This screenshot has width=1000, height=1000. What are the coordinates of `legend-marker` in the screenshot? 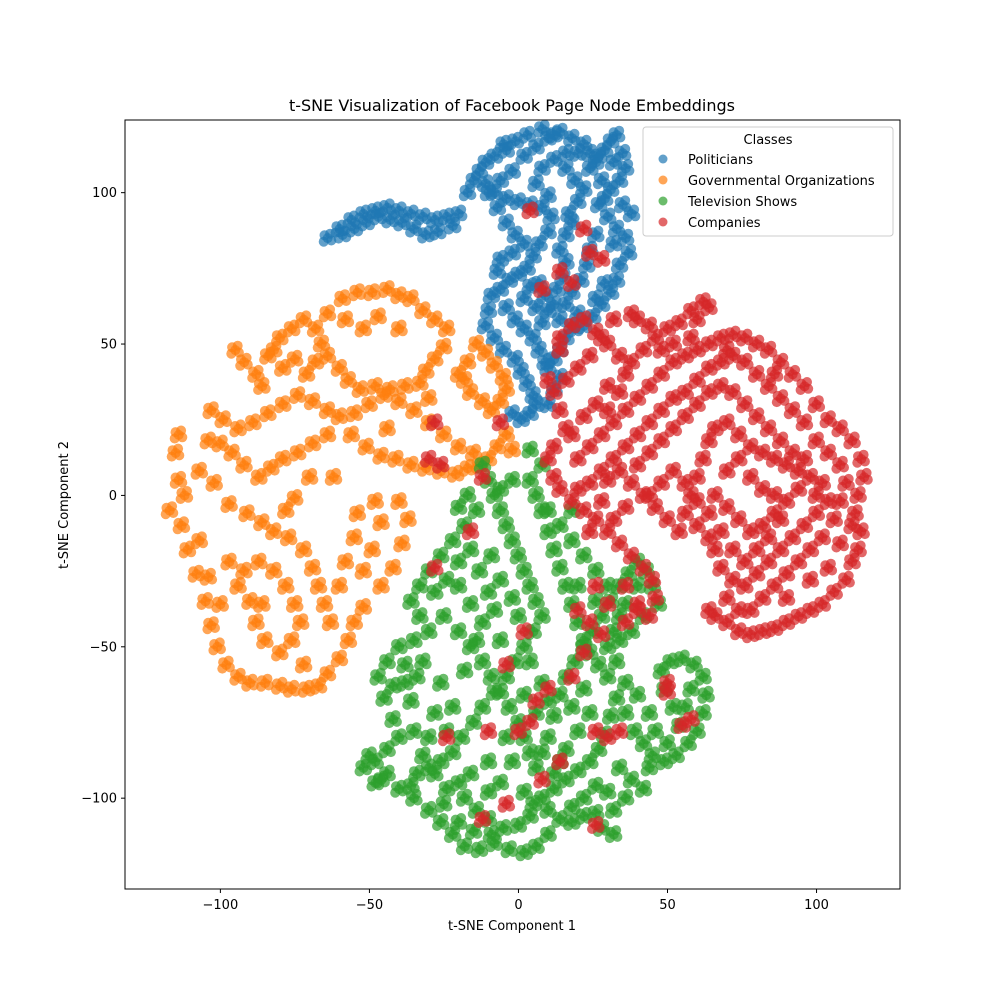 It's located at (663, 222).